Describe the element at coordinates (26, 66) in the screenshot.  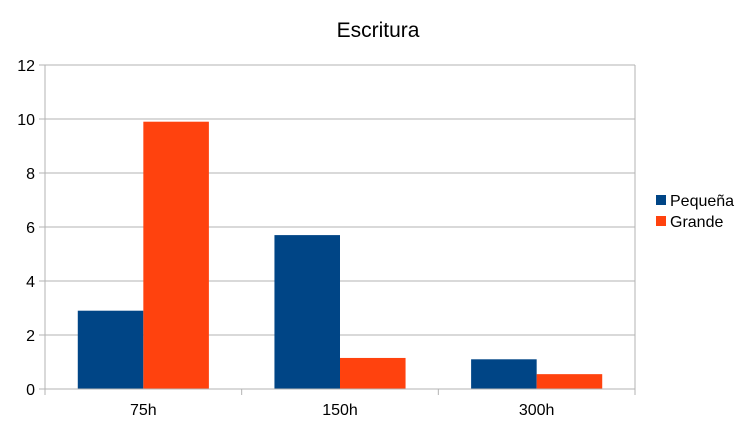
I see `y-tick-label: 12` at that location.